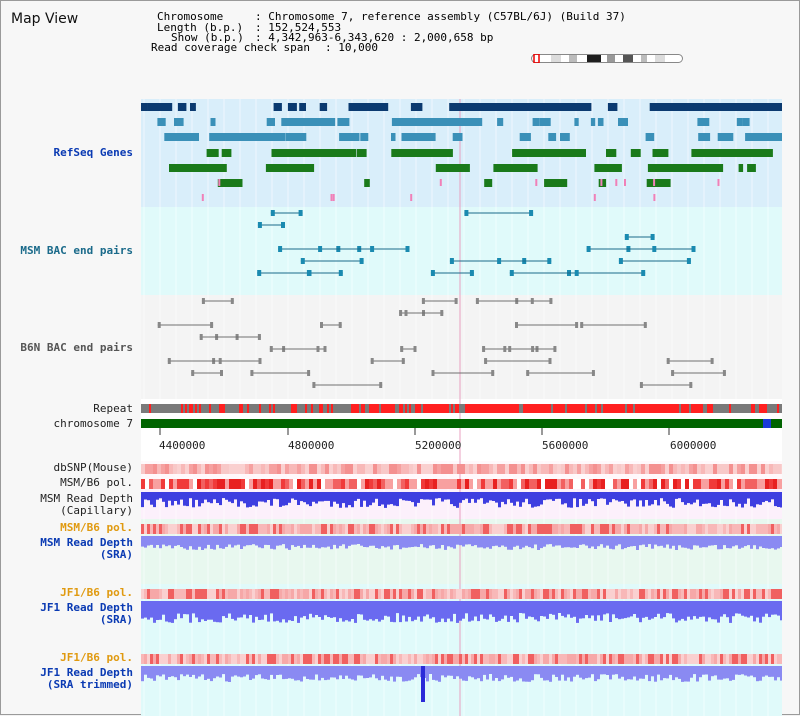 This screenshot has width=800, height=716. What do you see at coordinates (718, 182) in the screenshot?
I see `variant-marker` at bounding box center [718, 182].